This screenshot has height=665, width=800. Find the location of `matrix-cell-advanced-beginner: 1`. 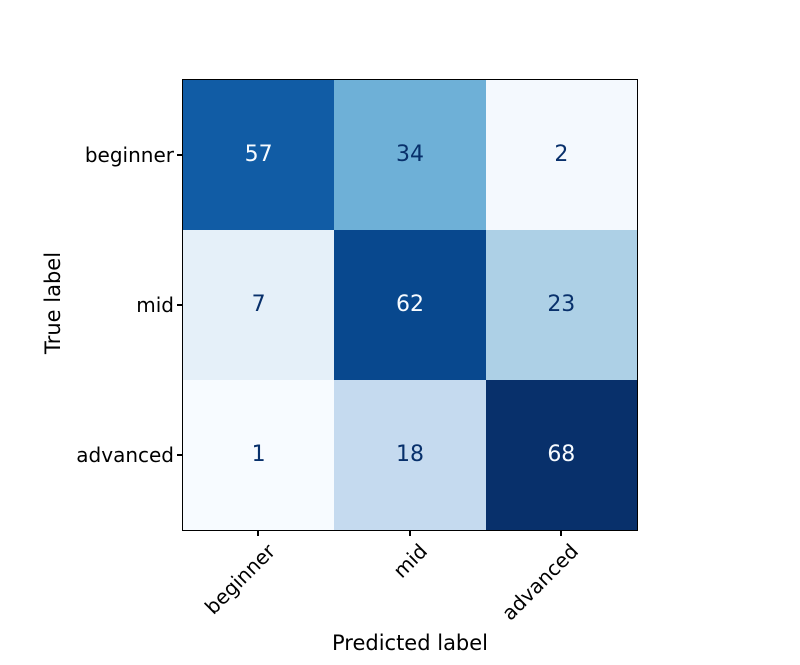

matrix-cell-advanced-beginner: 1 is located at coordinates (259, 455).